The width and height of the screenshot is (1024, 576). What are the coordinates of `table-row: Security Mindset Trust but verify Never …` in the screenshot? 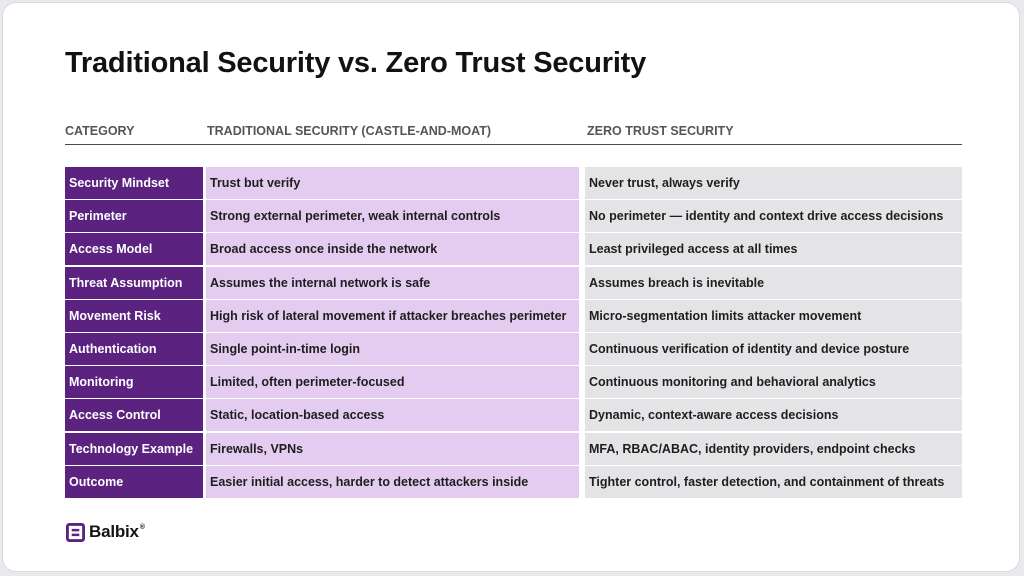 It's located at (513, 183).